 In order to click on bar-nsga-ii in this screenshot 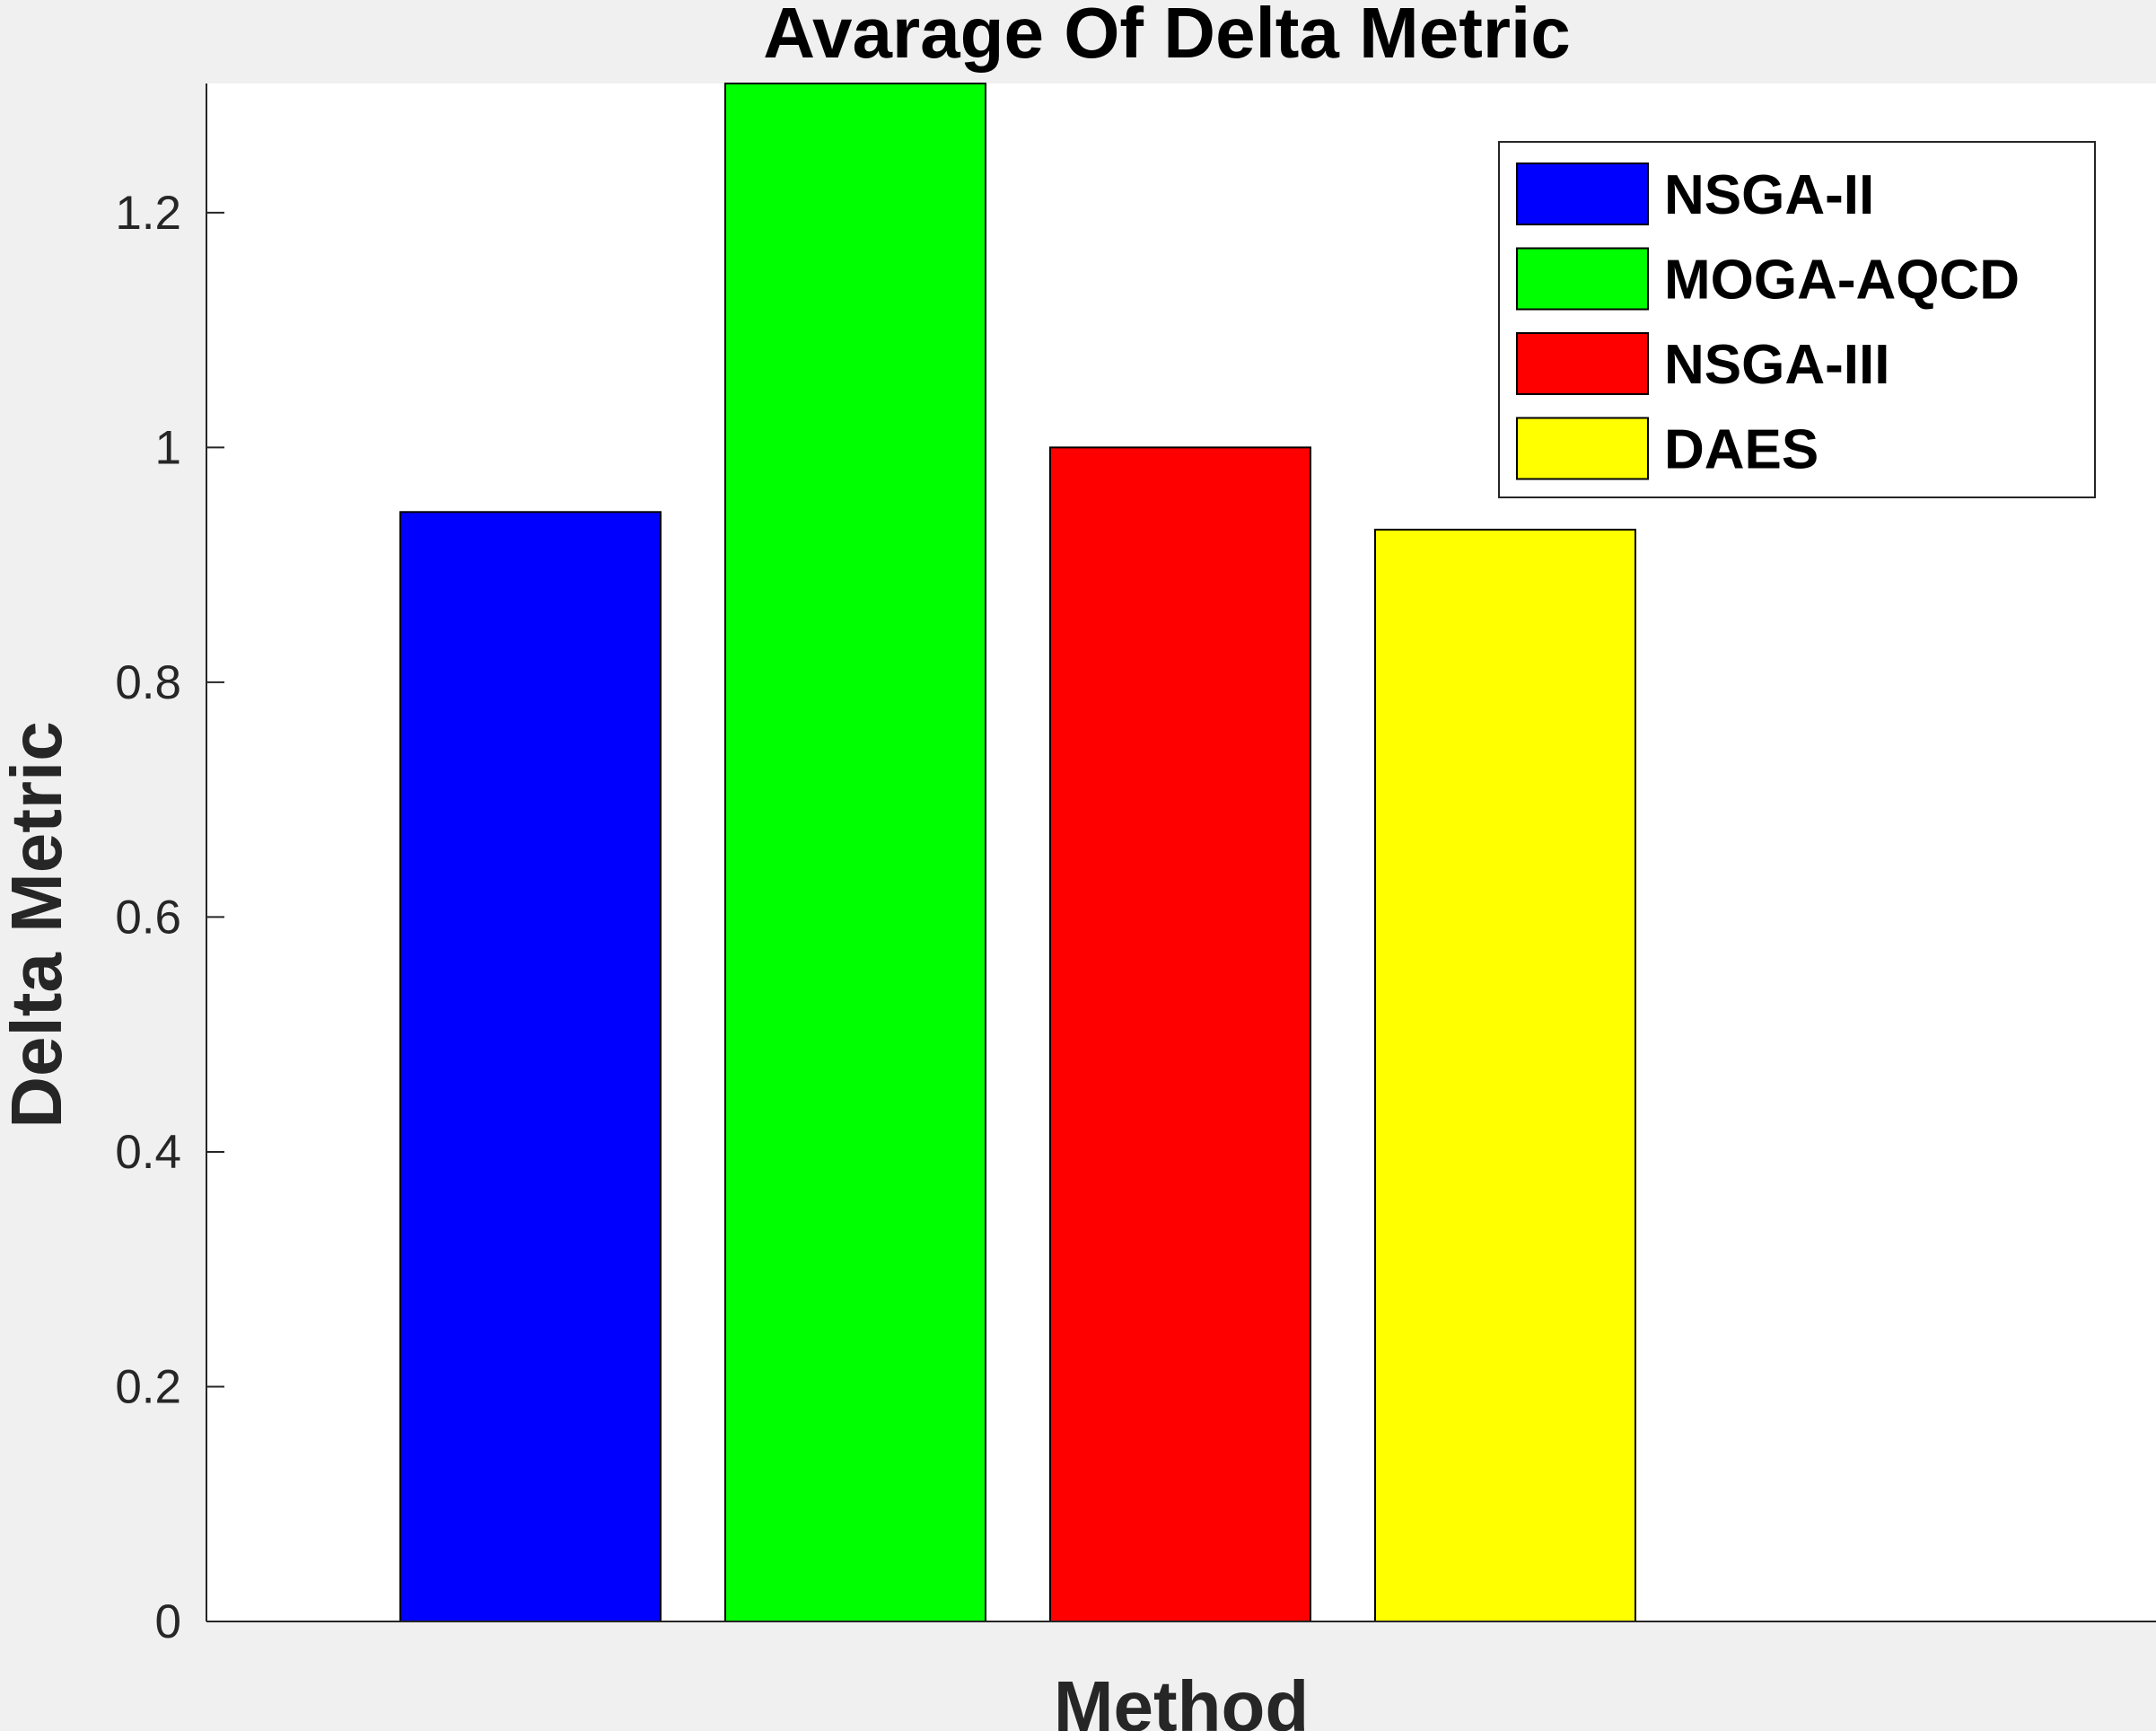, I will do `click(530, 1066)`.